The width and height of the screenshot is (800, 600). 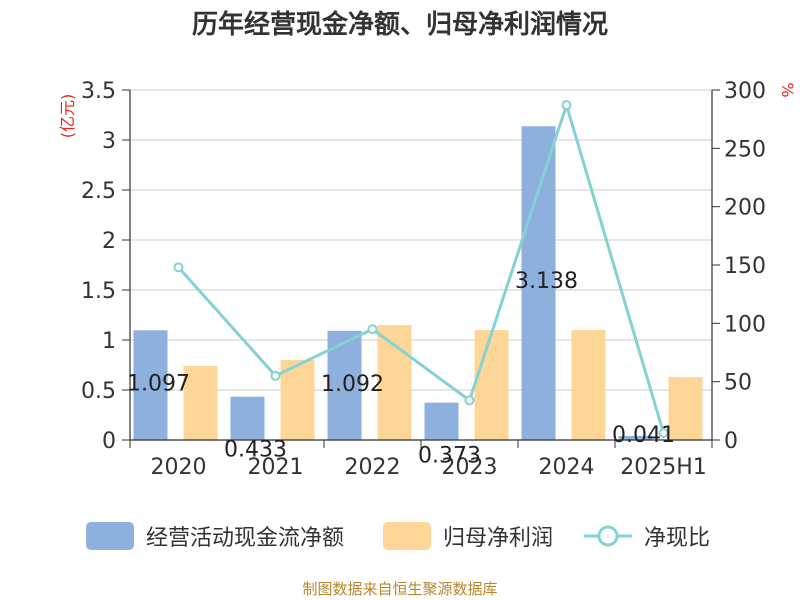 I want to click on legend-item-cash-flow: 经营活动现金流净额, so click(x=215, y=536).